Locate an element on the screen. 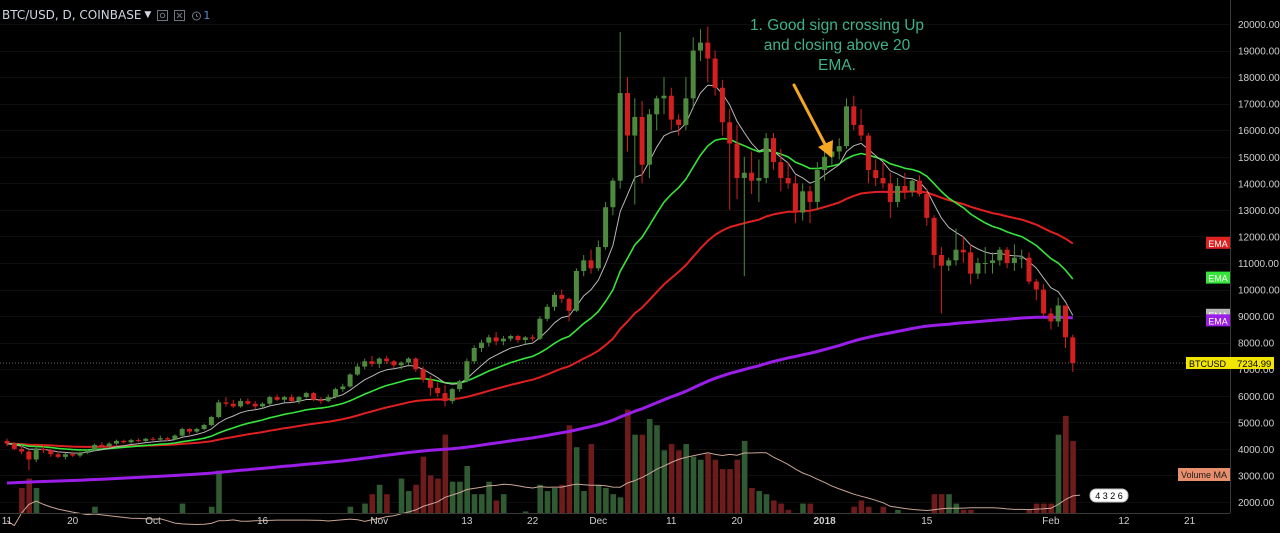 The image size is (1280, 533). price-tick-label: 10000.00 is located at coordinates (1259, 291).